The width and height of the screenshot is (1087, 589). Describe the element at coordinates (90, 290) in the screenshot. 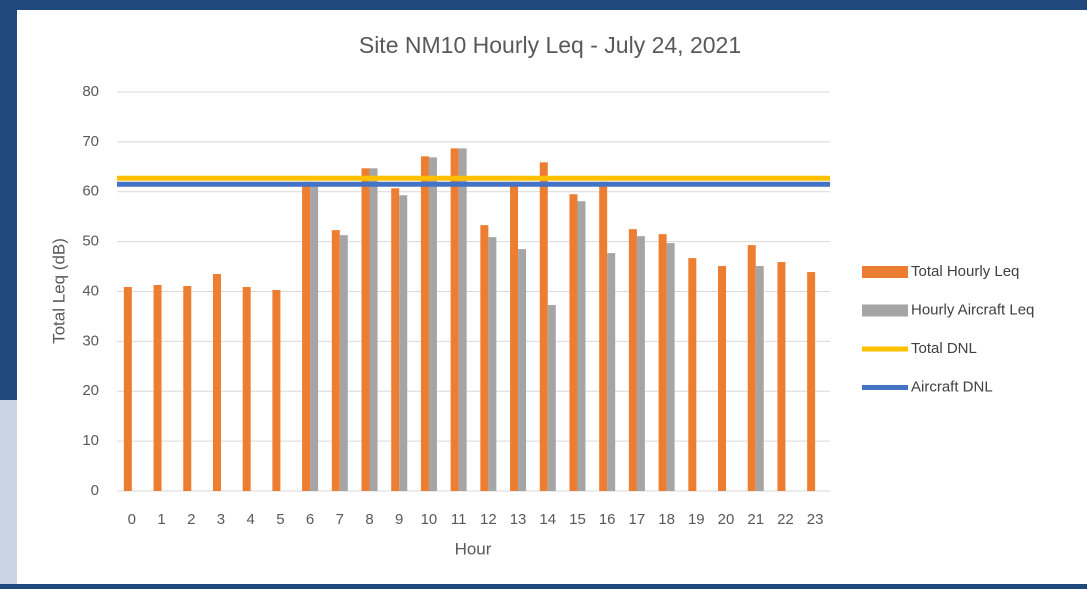

I see `y-tick-label: 40` at that location.